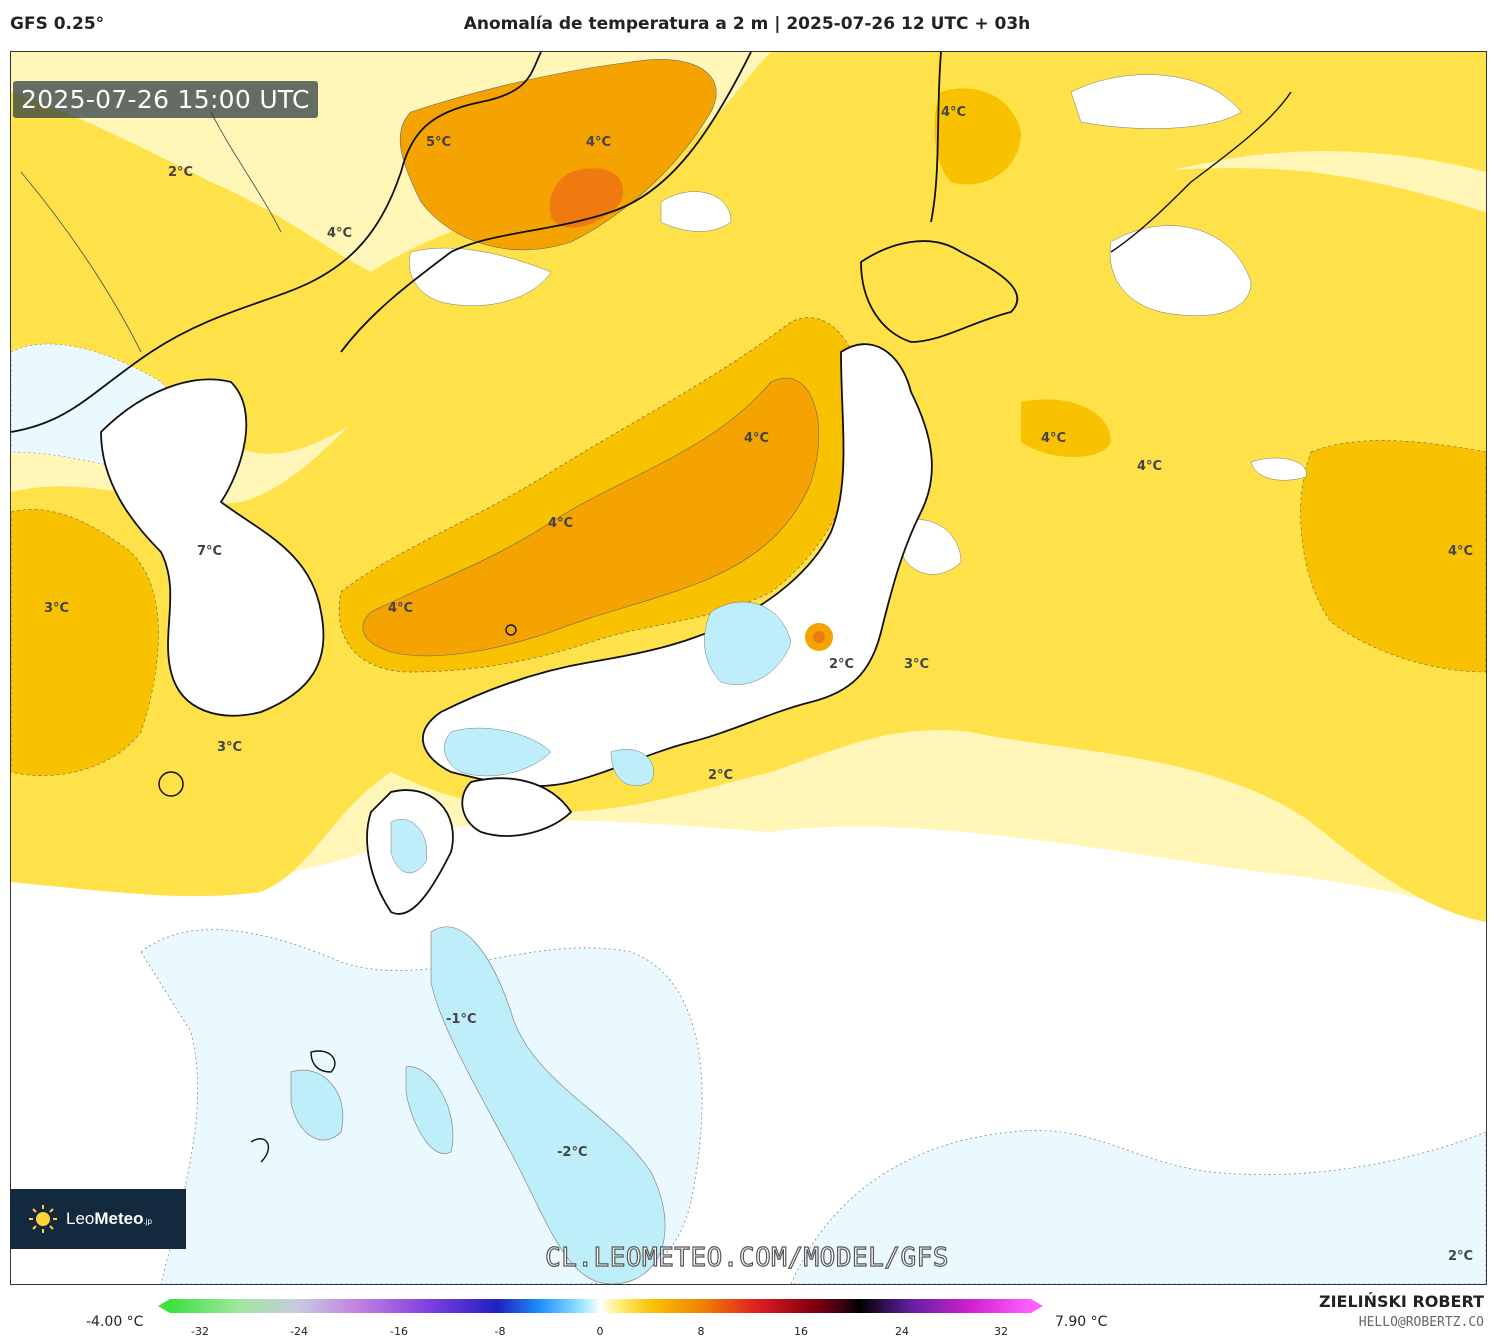 This screenshot has width=1494, height=1339. I want to click on scale-max-label: 7.90 °C, so click(1081, 1322).